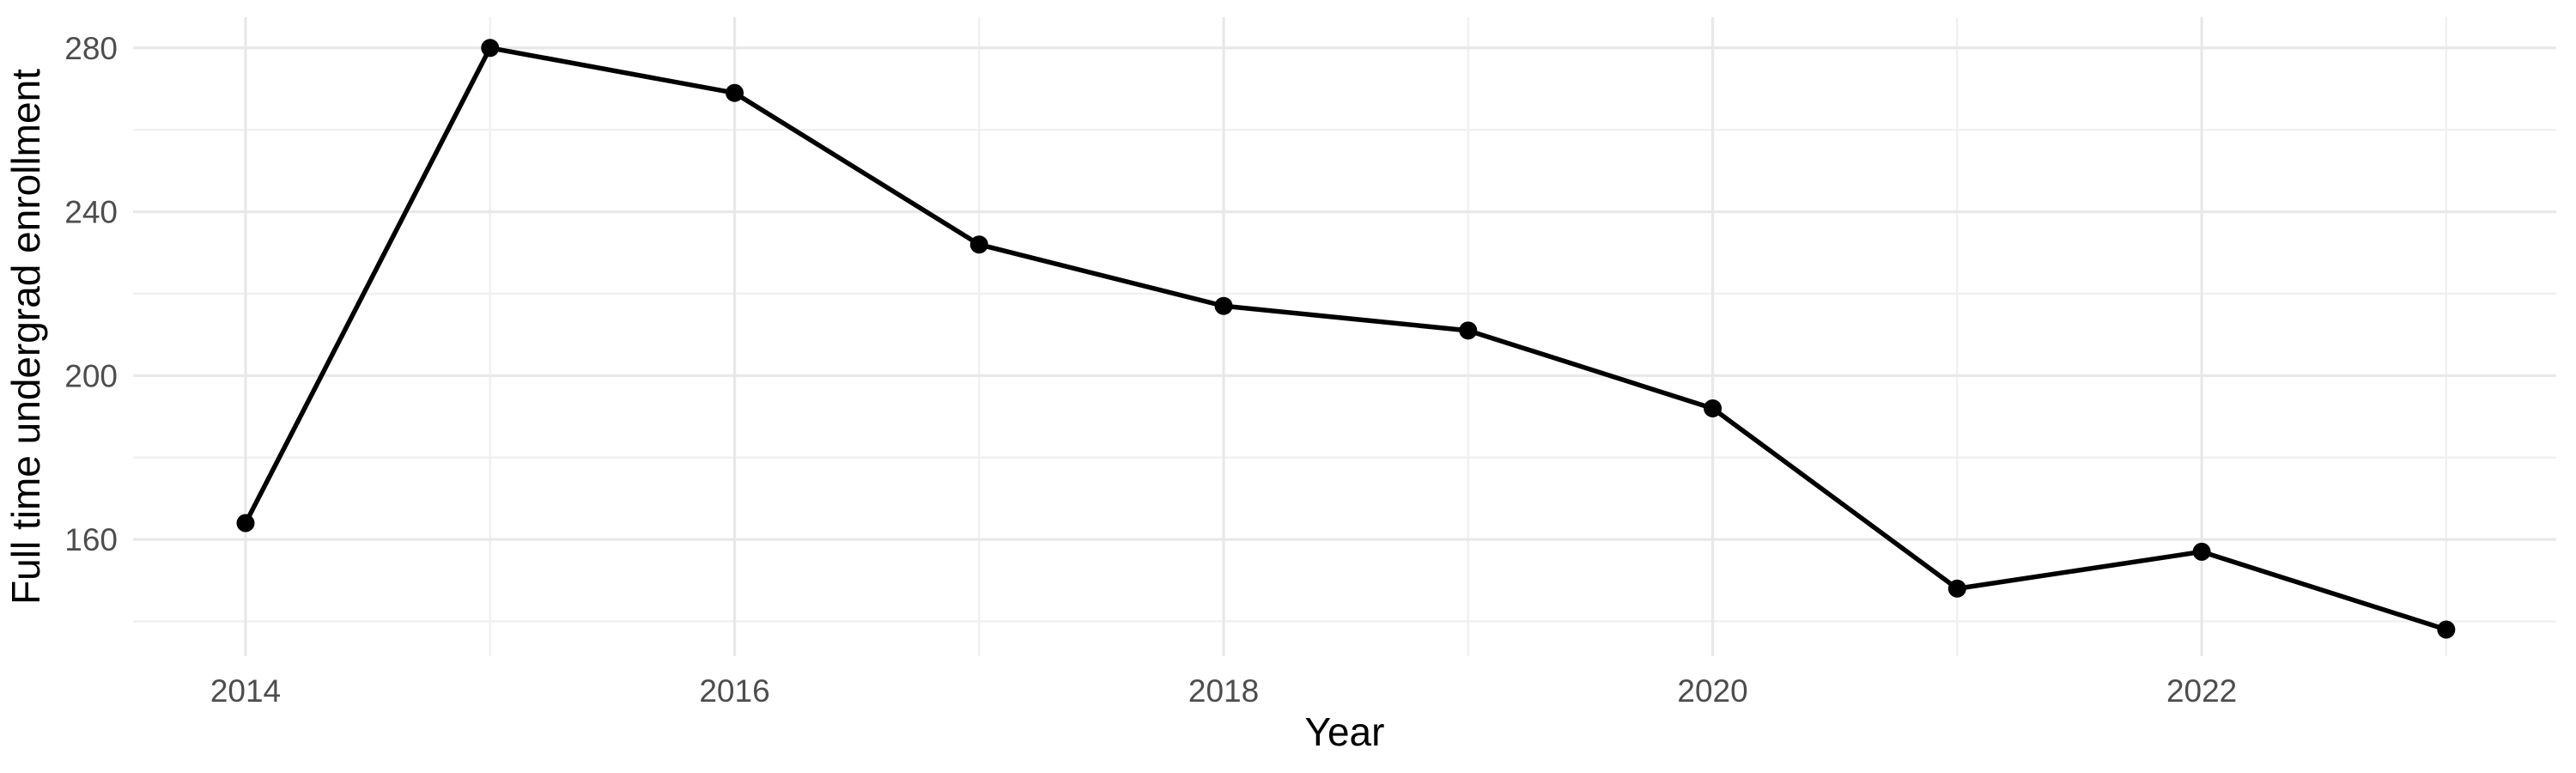  I want to click on y-tick-label-280: 280, so click(91, 48).